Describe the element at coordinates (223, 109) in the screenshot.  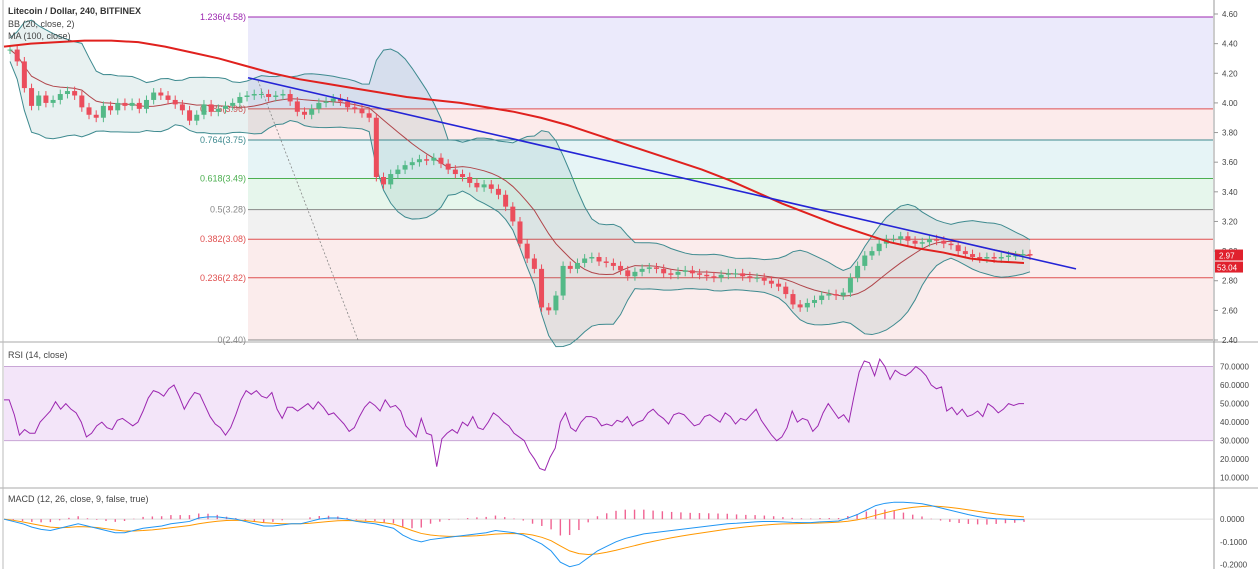
I see `fib-level-label: 0.786(3.96)` at that location.